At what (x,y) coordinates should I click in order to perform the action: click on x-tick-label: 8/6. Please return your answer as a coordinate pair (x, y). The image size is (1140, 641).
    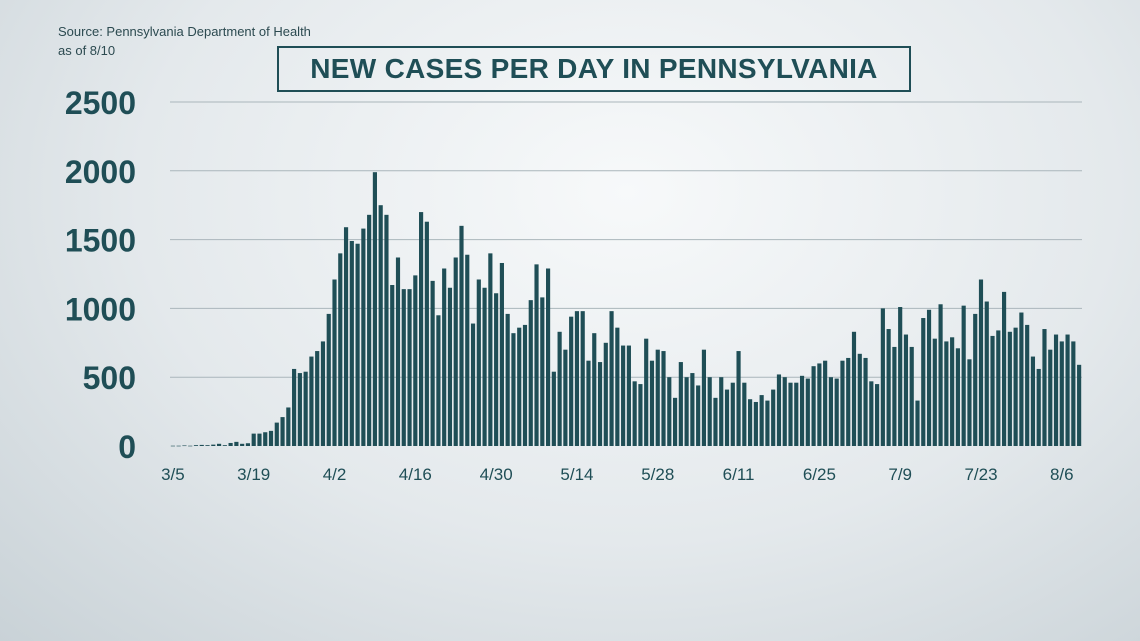
    Looking at the image, I should click on (1062, 474).